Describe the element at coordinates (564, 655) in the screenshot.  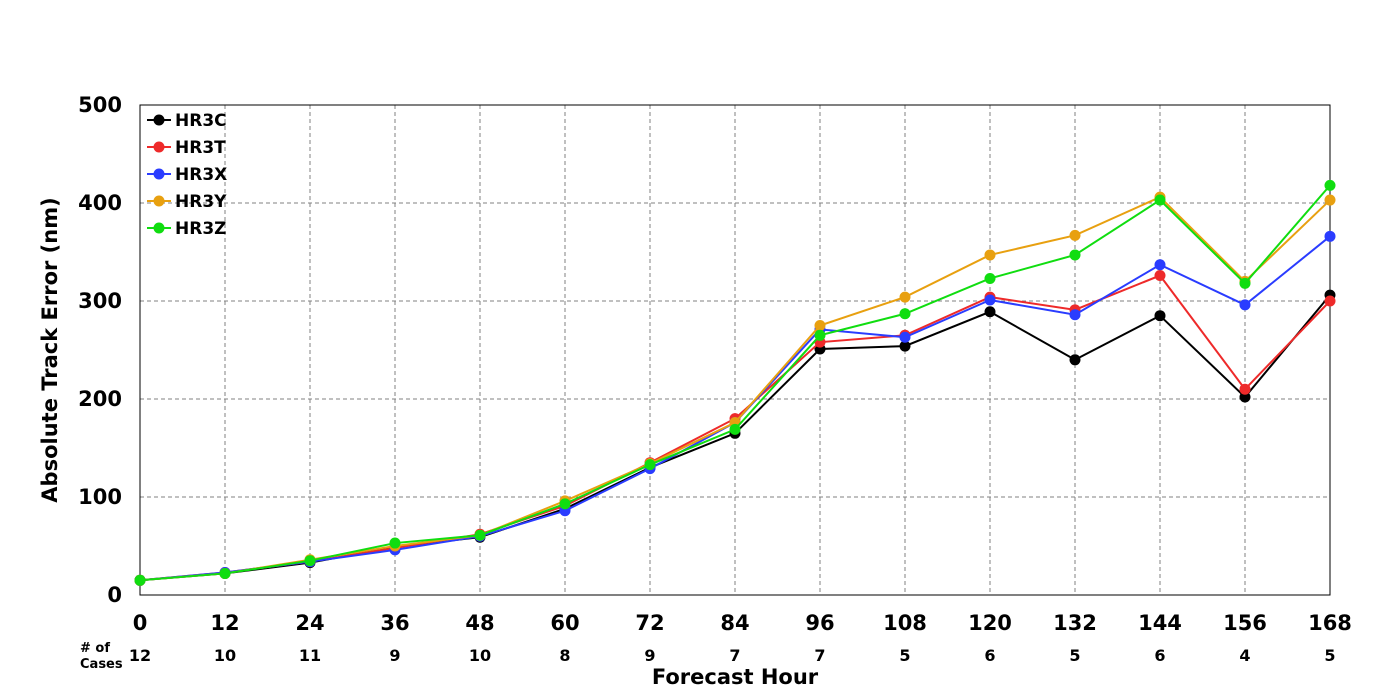
I see `case-count: 8` at that location.